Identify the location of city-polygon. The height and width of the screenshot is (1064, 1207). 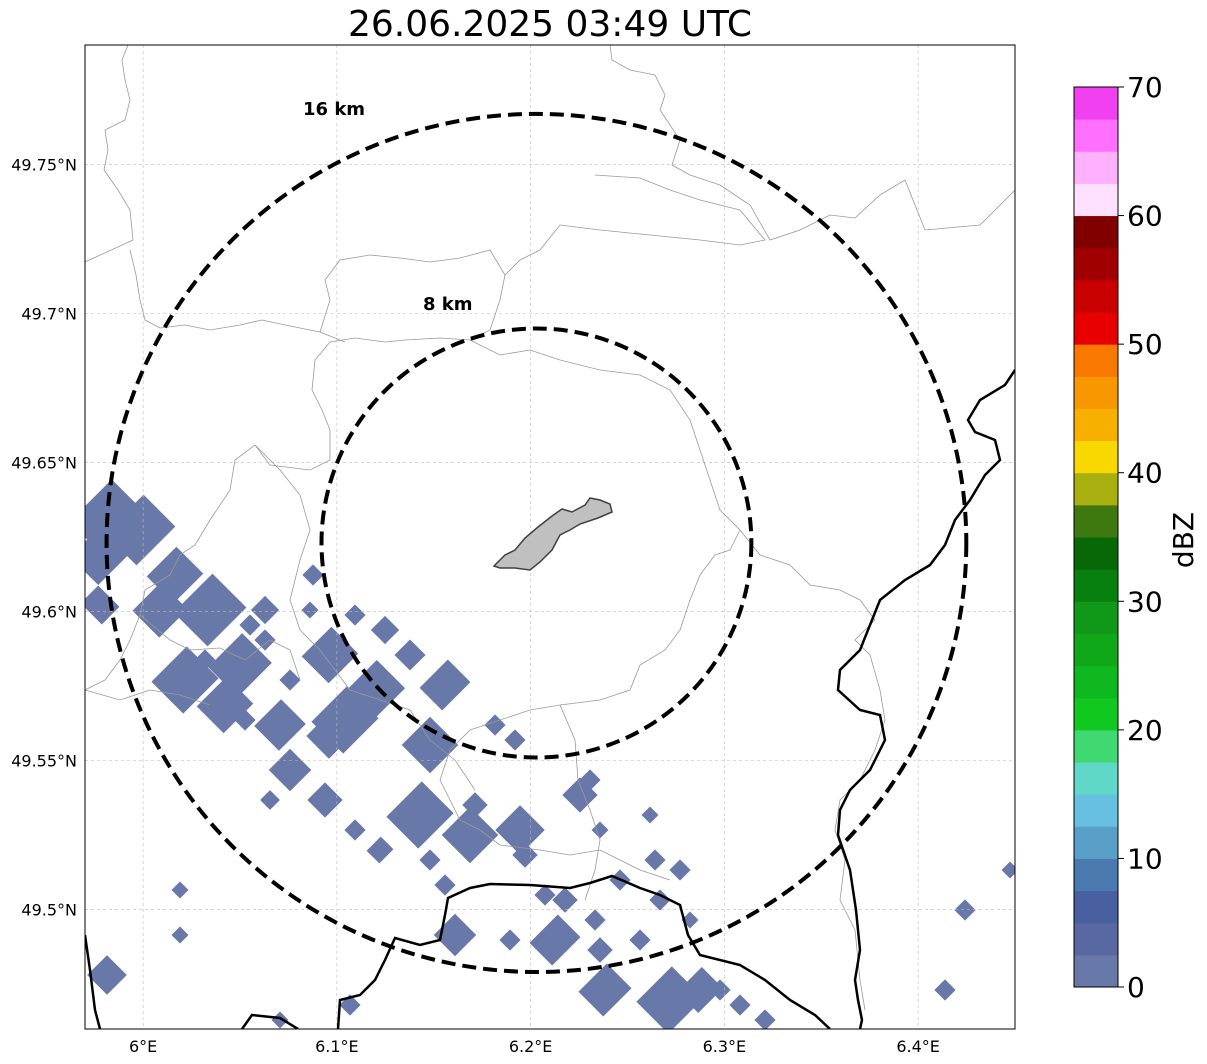
(552, 534).